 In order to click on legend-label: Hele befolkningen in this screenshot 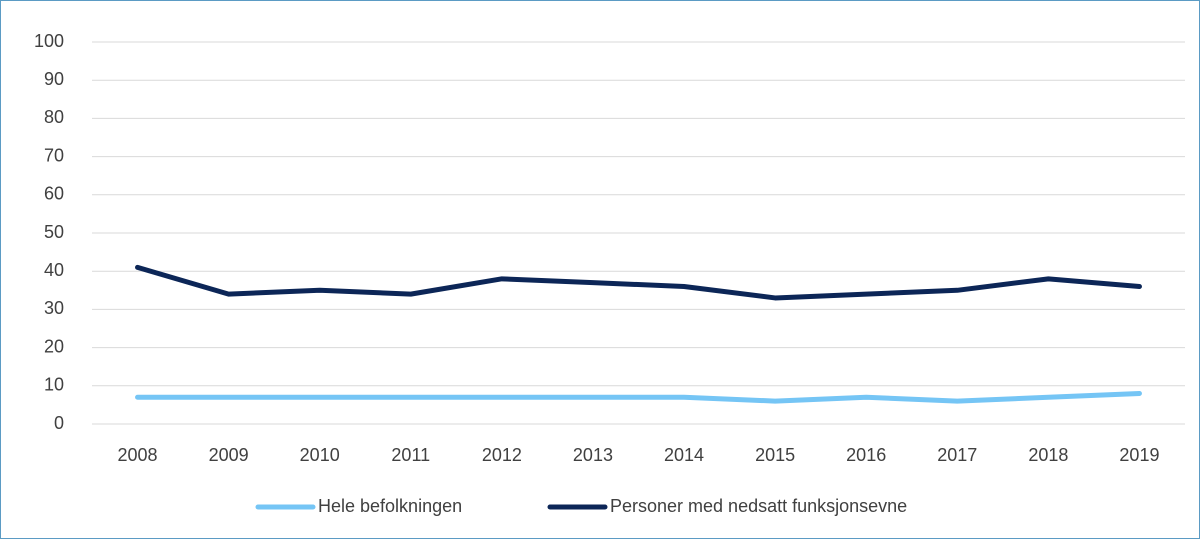, I will do `click(390, 506)`.